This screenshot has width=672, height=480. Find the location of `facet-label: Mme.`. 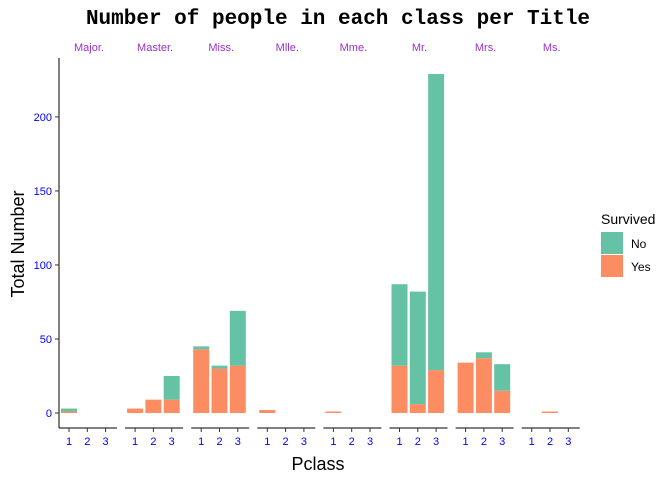

facet-label: Mme. is located at coordinates (354, 48).